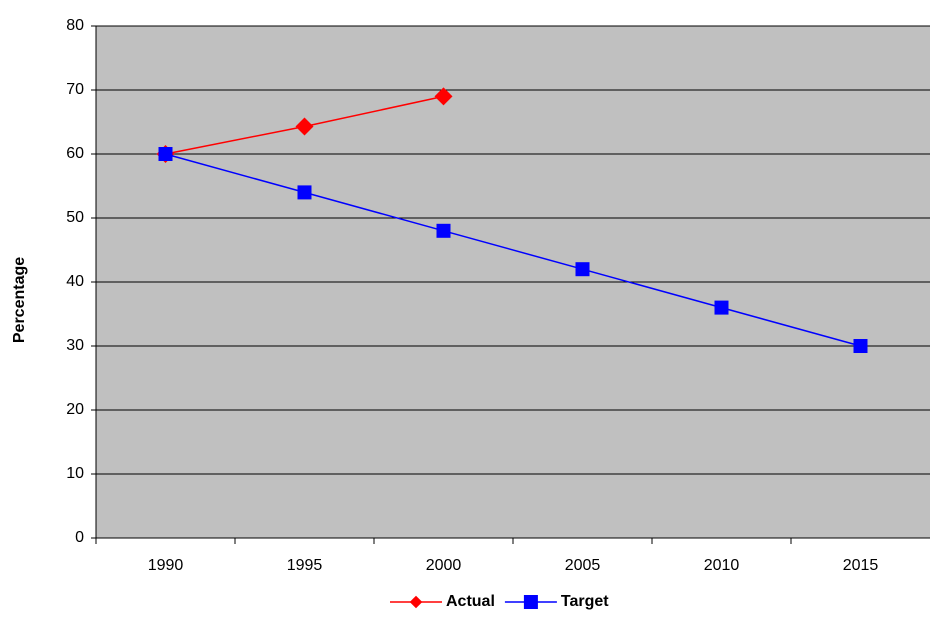  I want to click on x-tick-label: 1995, so click(305, 565).